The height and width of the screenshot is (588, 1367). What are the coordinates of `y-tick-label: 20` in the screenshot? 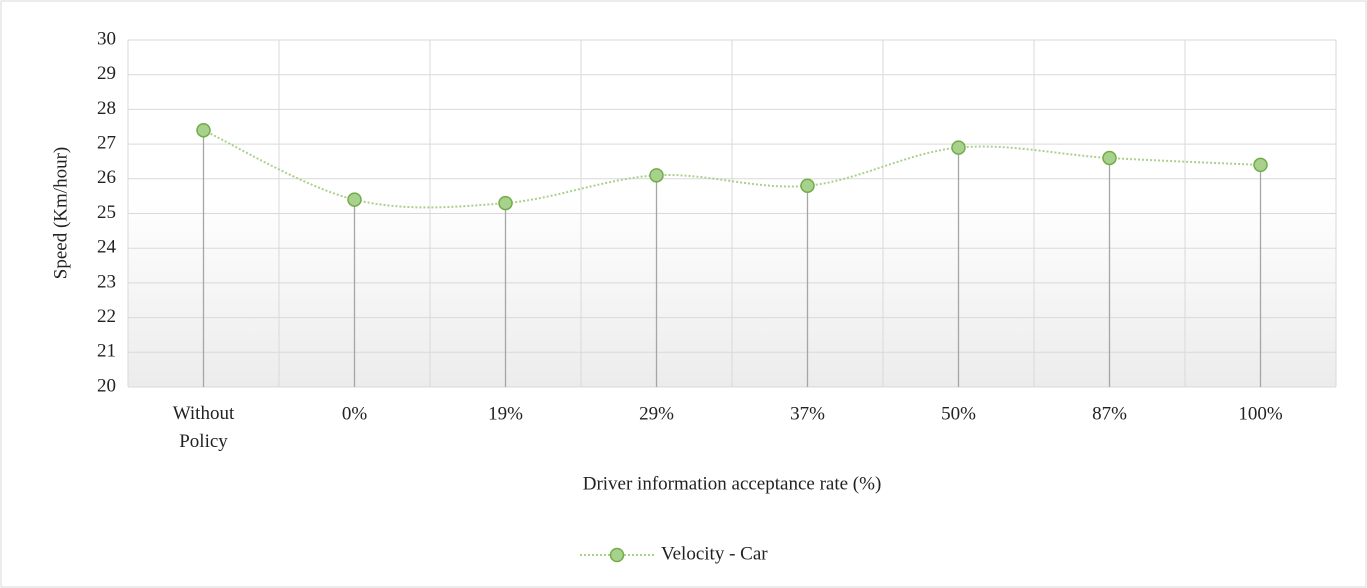 It's located at (106, 385).